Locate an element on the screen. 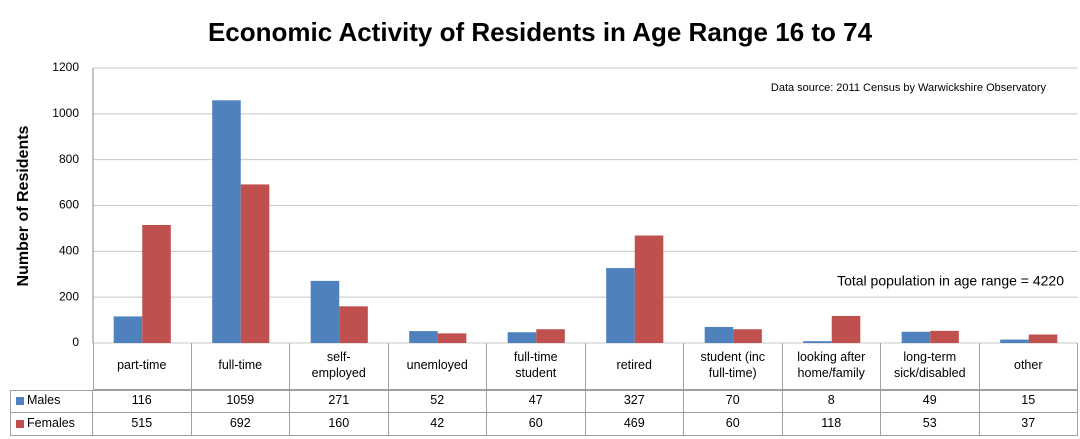 This screenshot has width=1080, height=439. table-value: 118 is located at coordinates (831, 424).